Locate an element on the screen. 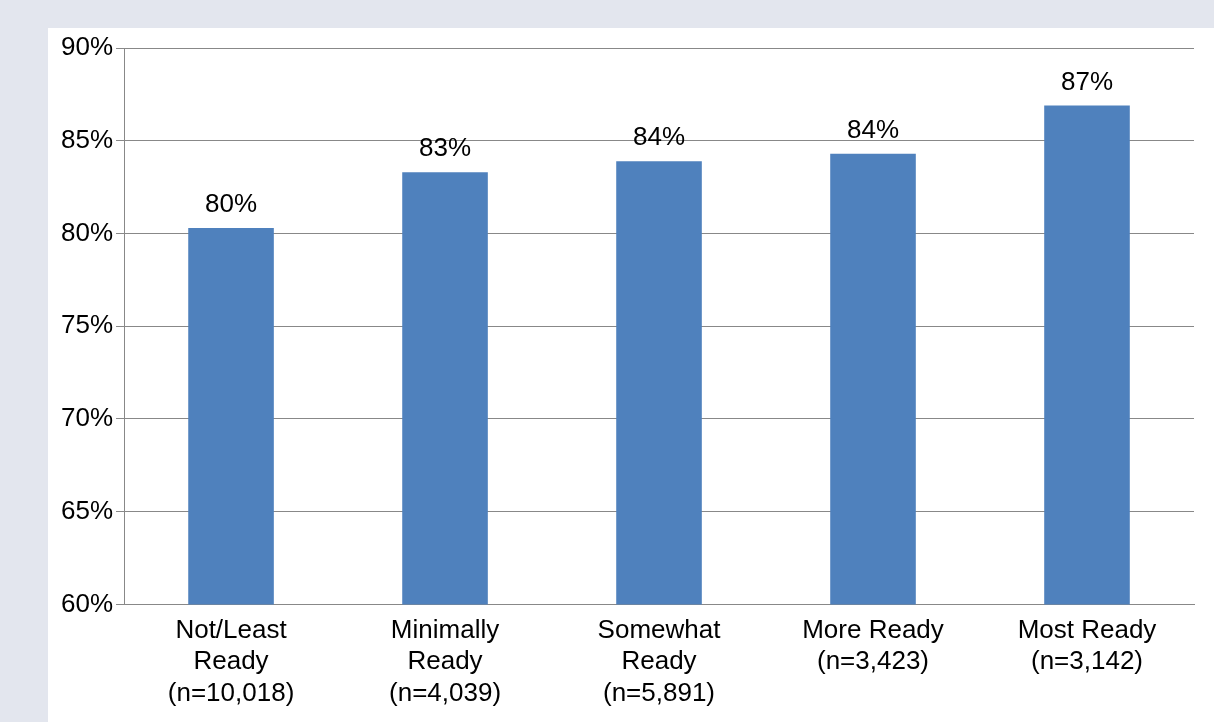 This screenshot has height=722, width=1214. data-label: 83% is located at coordinates (445, 147).